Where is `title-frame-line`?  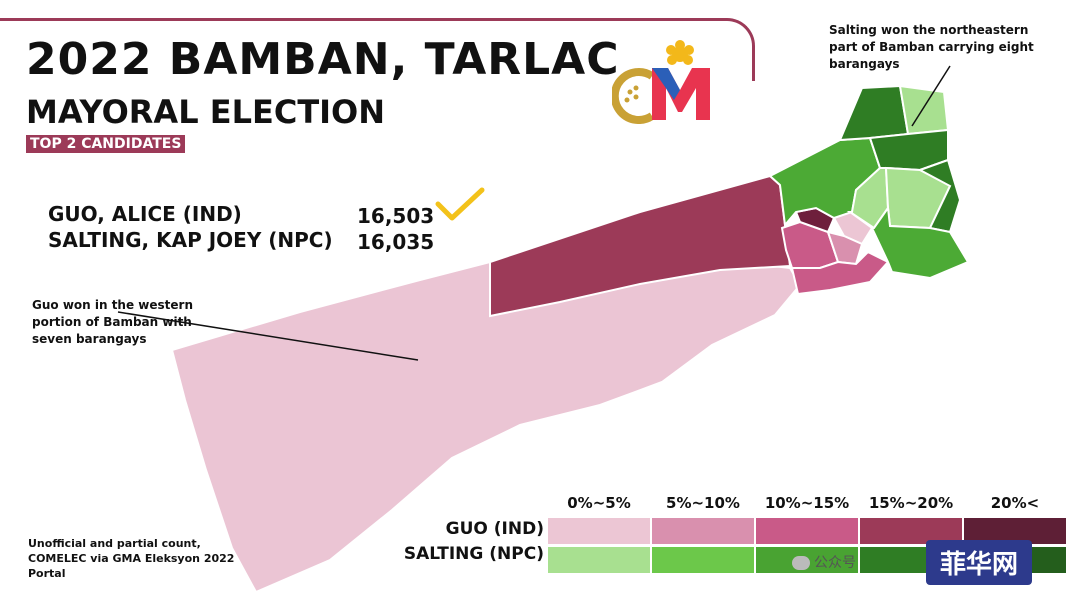 title-frame-line is located at coordinates (377, 49).